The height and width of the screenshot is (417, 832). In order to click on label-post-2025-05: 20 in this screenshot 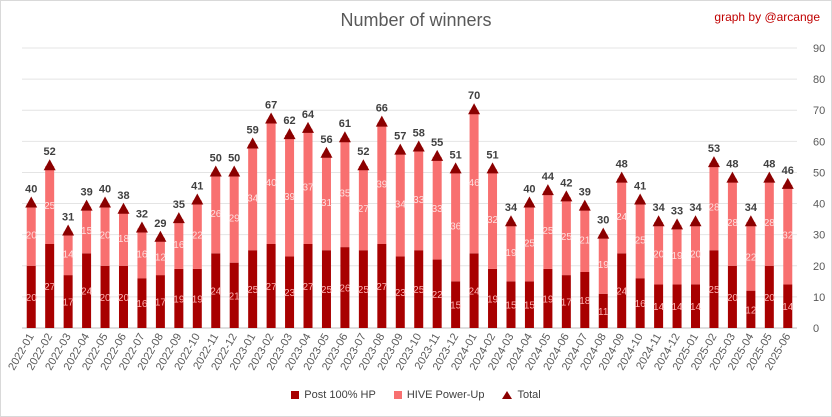, I will do `click(770, 298)`.